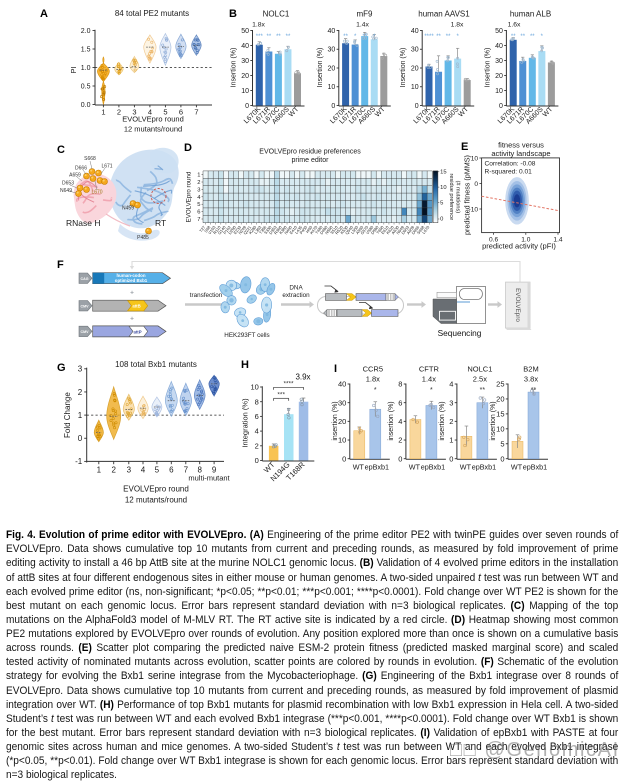  Describe the element at coordinates (106, 167) in the screenshot. I see `svg-text: L671` at that location.